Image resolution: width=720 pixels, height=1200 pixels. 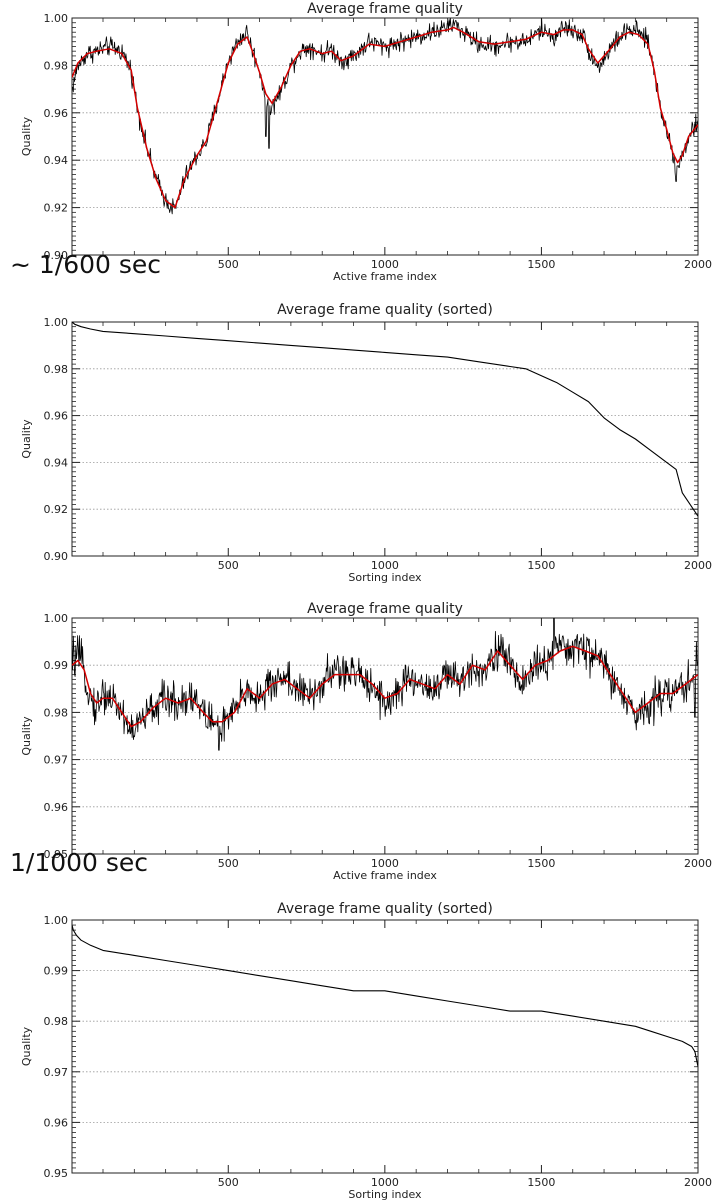 What do you see at coordinates (79, 862) in the screenshot?
I see `exposure-note-2: 1/1000 sec` at bounding box center [79, 862].